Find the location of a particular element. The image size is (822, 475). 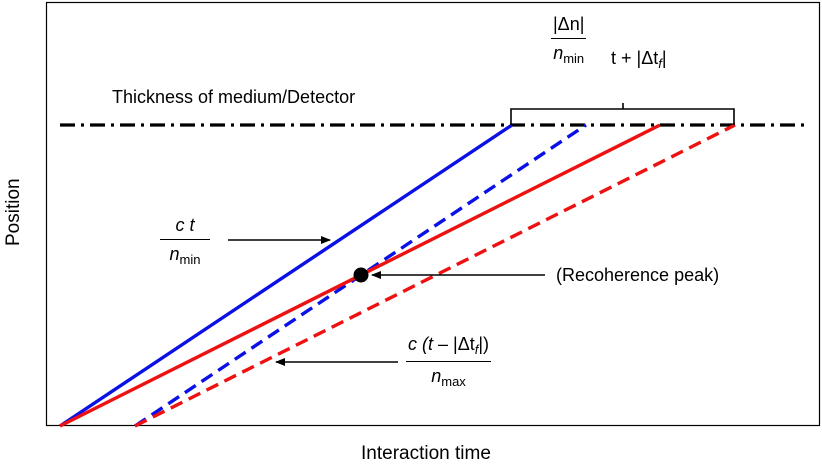

fast-expr-fraction: c t nmin is located at coordinates (185, 241).